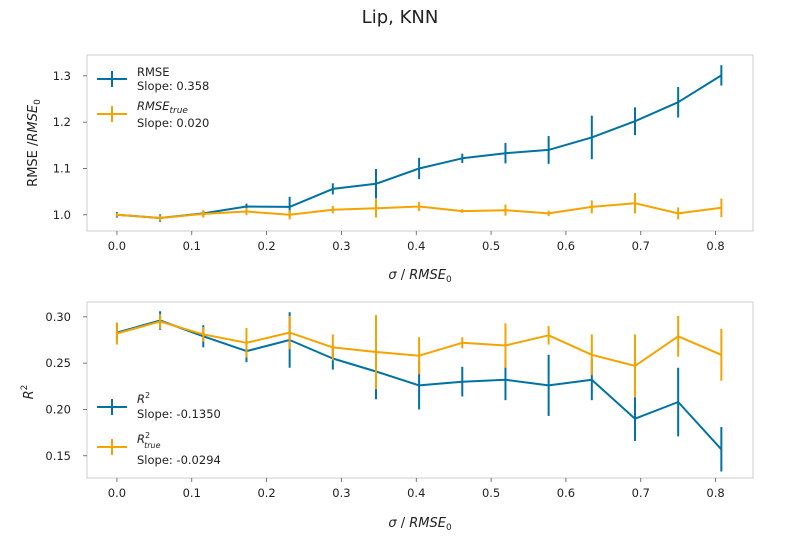 The width and height of the screenshot is (800, 550). Describe the element at coordinates (159, 429) in the screenshot. I see `r2-legend: R2 Slope: -0.1350 R2 true Slope: -0.0294` at that location.